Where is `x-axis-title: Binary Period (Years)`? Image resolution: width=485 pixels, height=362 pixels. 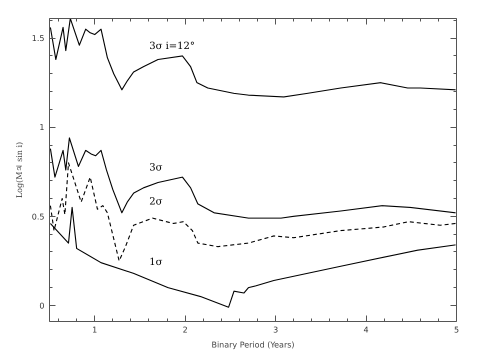 x-axis-title: Binary Period (Years) is located at coordinates (253, 345).